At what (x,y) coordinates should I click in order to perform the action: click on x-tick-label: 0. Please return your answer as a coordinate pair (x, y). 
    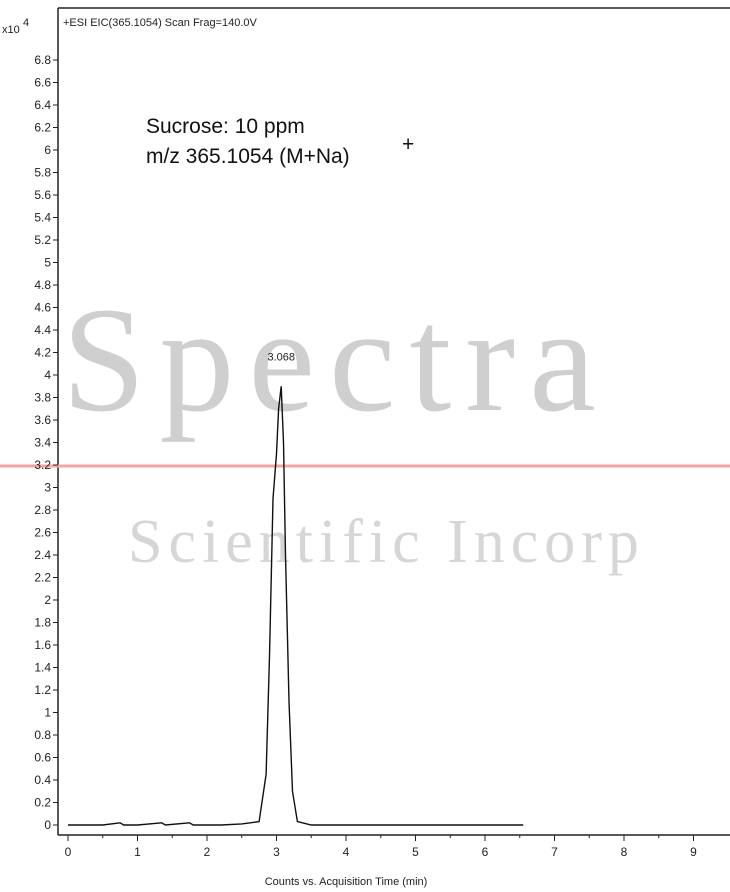
    Looking at the image, I should click on (68, 852).